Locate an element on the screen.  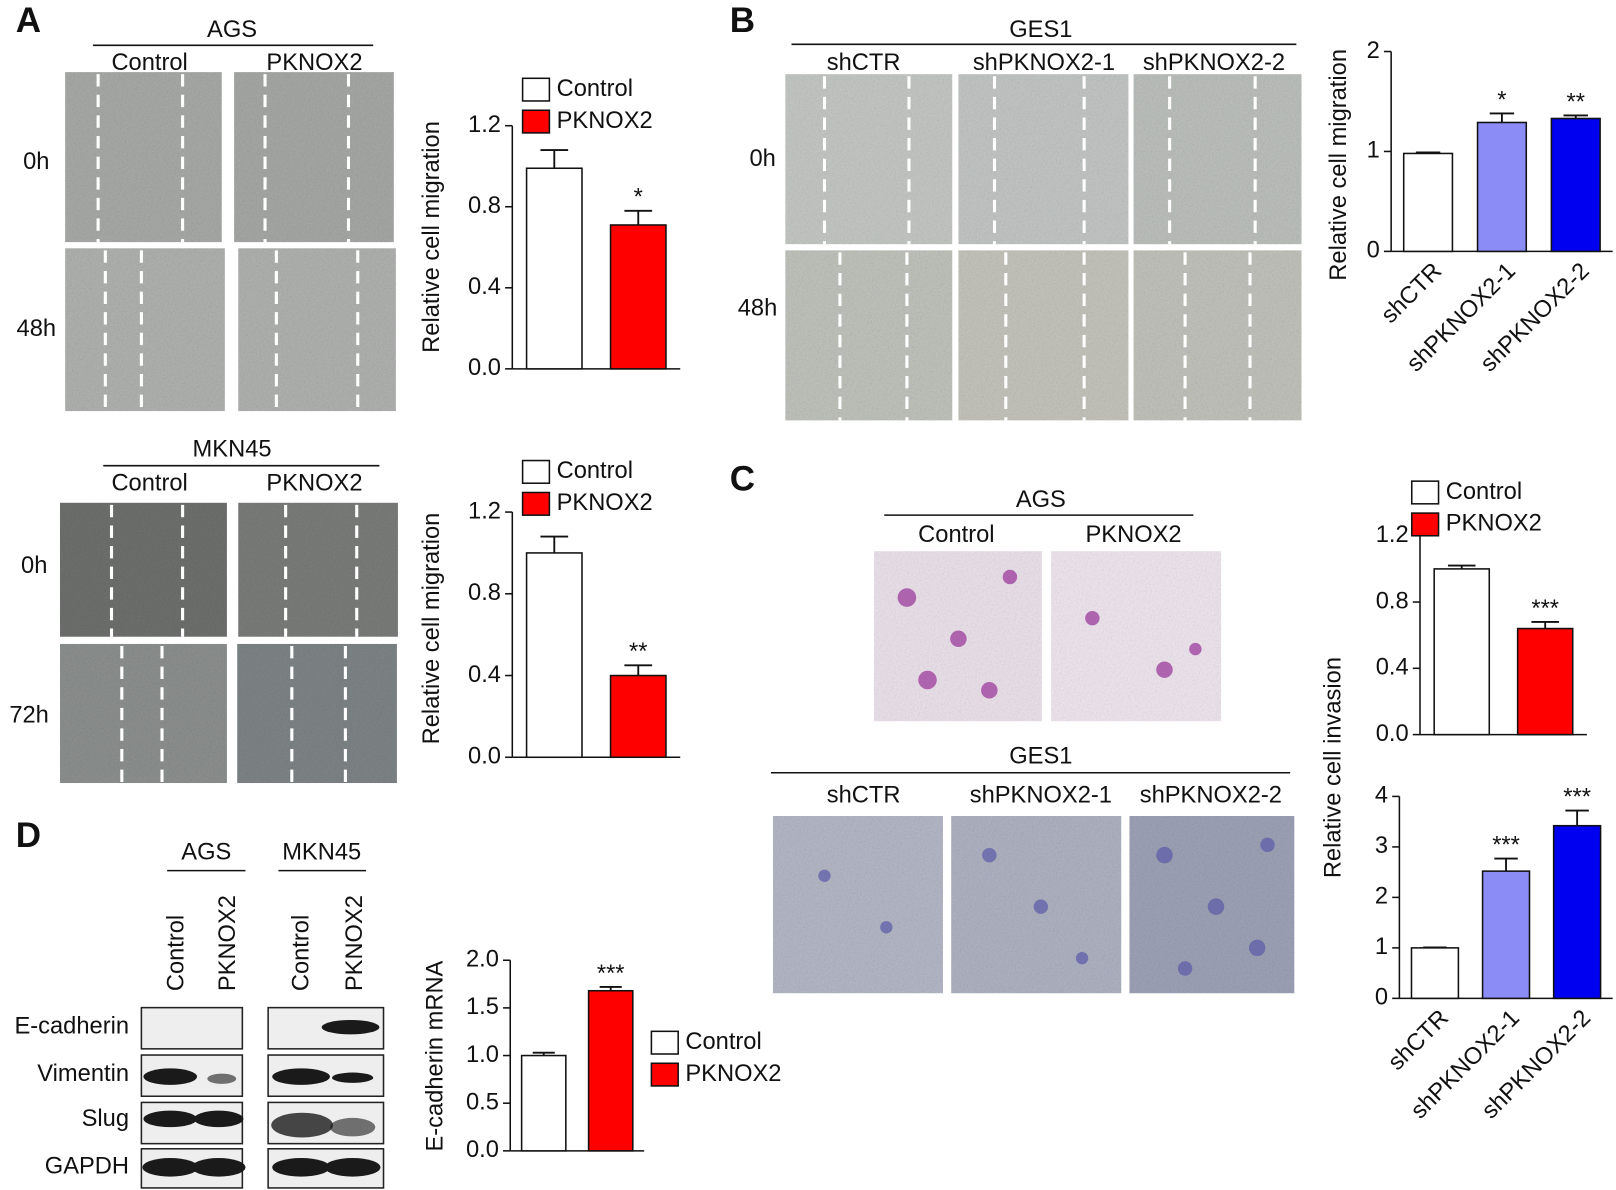
y-tick-label: 2.0 is located at coordinates (482, 960).